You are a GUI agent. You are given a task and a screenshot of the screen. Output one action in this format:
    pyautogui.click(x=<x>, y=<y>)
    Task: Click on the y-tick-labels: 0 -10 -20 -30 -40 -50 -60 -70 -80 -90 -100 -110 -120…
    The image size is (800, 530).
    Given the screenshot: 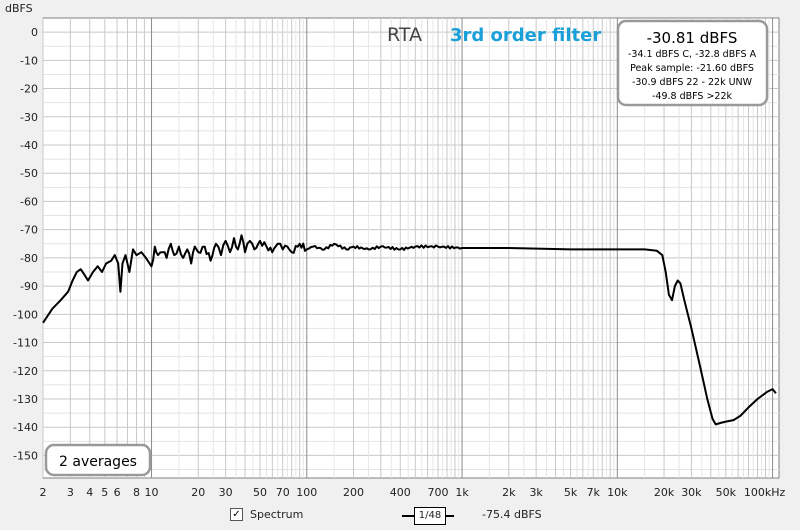 What is the action you would take?
    pyautogui.click(x=25, y=244)
    